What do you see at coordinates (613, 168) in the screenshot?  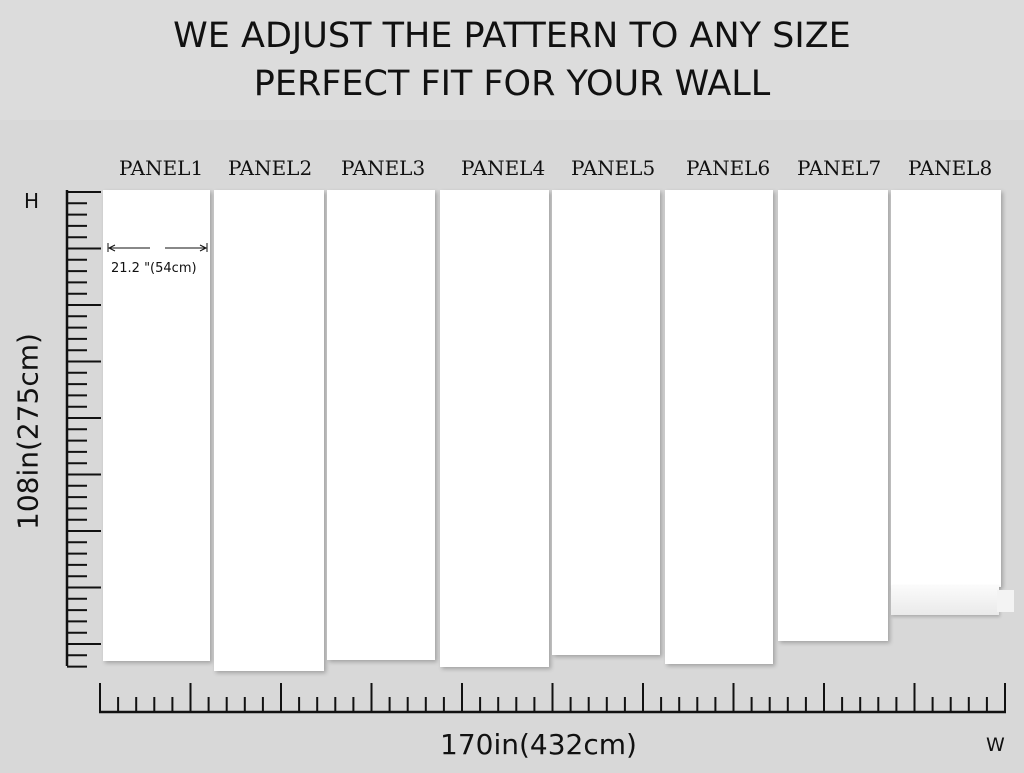 I see `panel-label-5: PANEL5` at bounding box center [613, 168].